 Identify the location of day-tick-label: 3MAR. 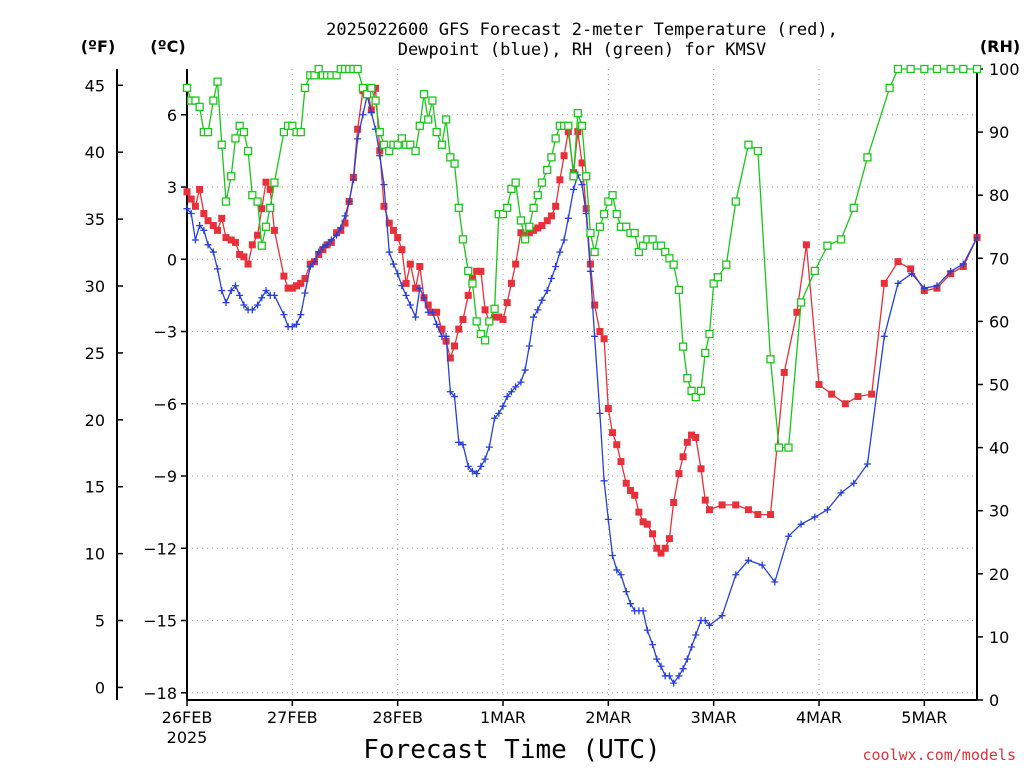
(714, 717).